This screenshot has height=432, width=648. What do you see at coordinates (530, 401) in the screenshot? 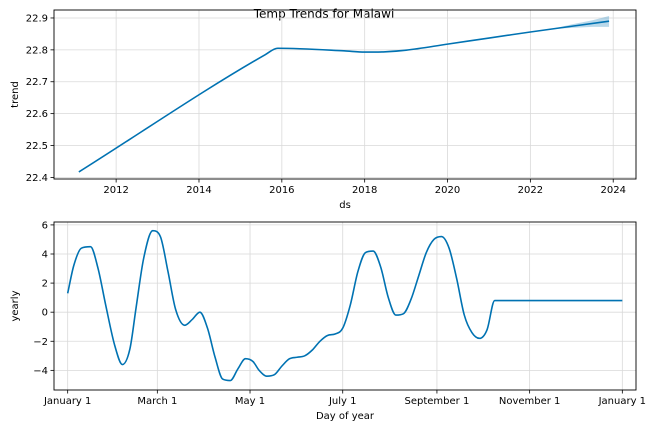
I see `x-tick-label: November 1` at bounding box center [530, 401].